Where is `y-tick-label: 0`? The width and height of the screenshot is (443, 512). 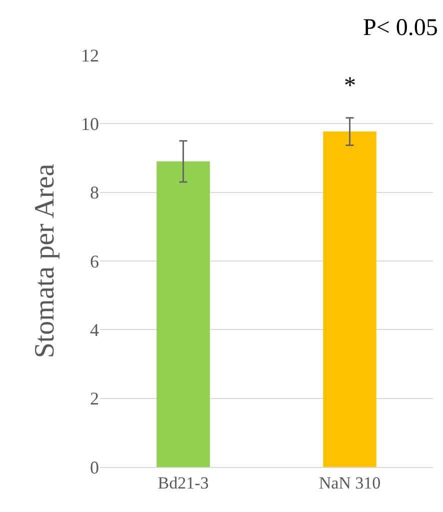 y-tick-label: 0 is located at coordinates (94, 467).